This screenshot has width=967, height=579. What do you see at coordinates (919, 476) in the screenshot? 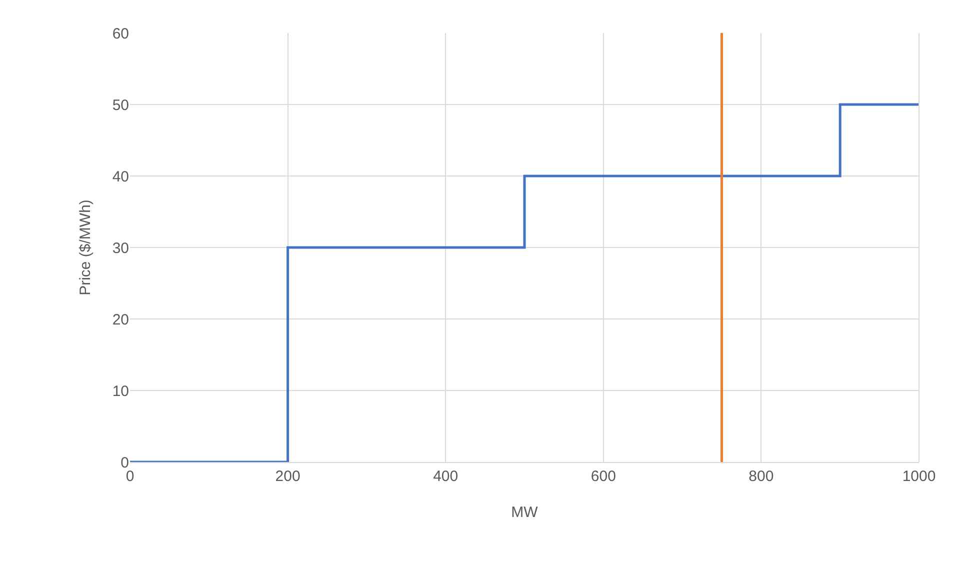
I see `x-tick-label: 1000` at bounding box center [919, 476].